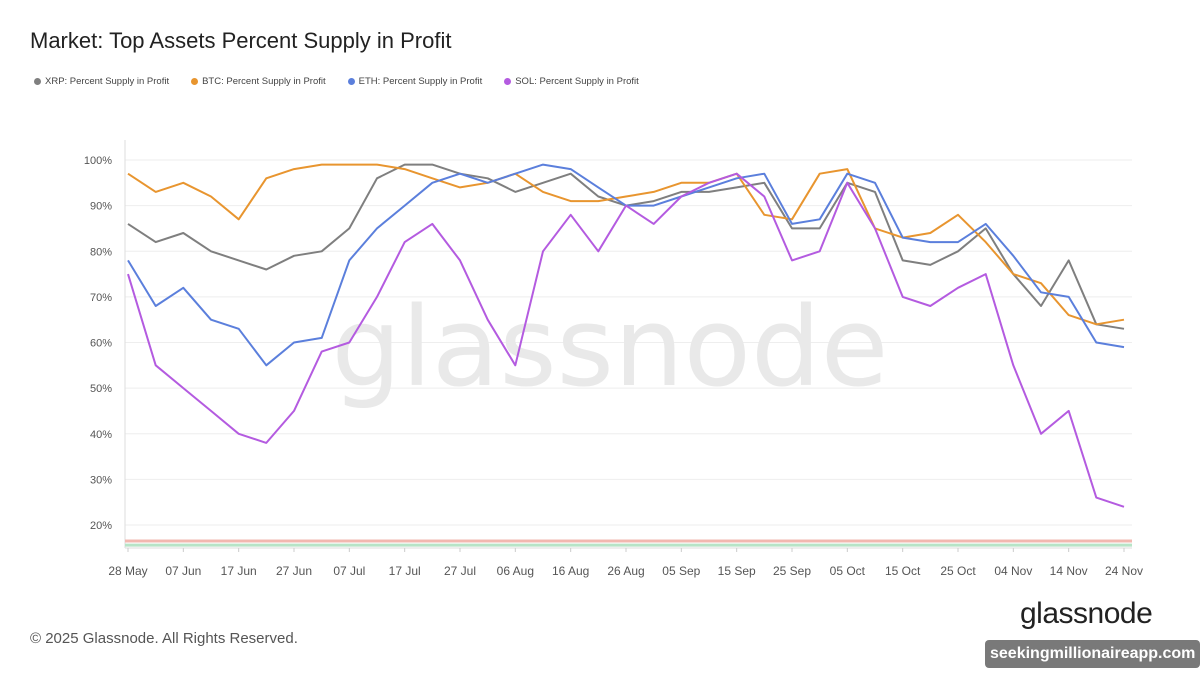 This screenshot has height=675, width=1200. What do you see at coordinates (792, 571) in the screenshot?
I see `x-tick-label: 25 Sep` at bounding box center [792, 571].